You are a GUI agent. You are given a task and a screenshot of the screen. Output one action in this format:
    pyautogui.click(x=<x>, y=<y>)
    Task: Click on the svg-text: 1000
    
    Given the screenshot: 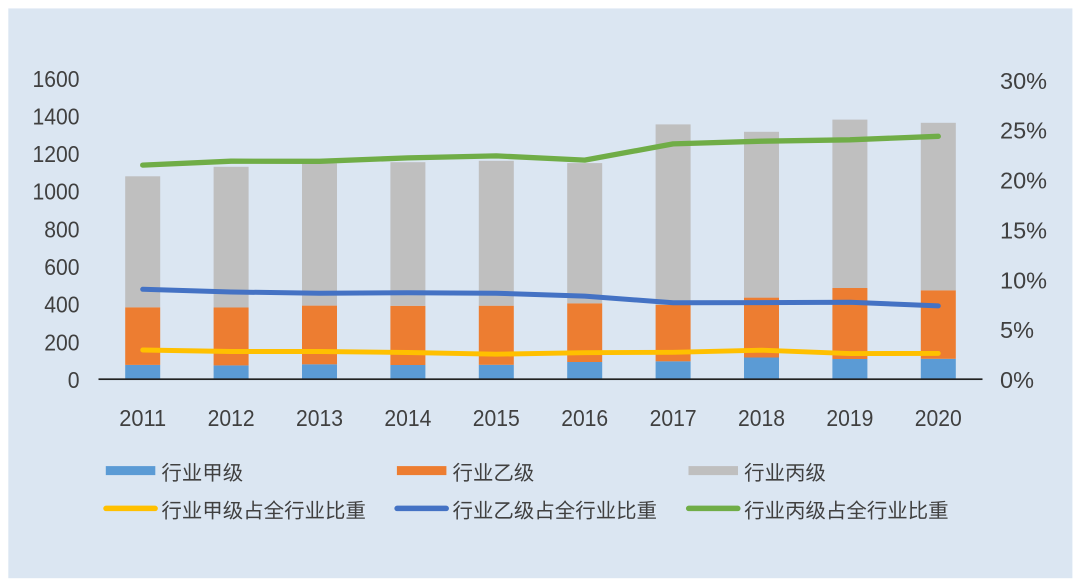 What is the action you would take?
    pyautogui.click(x=56, y=192)
    